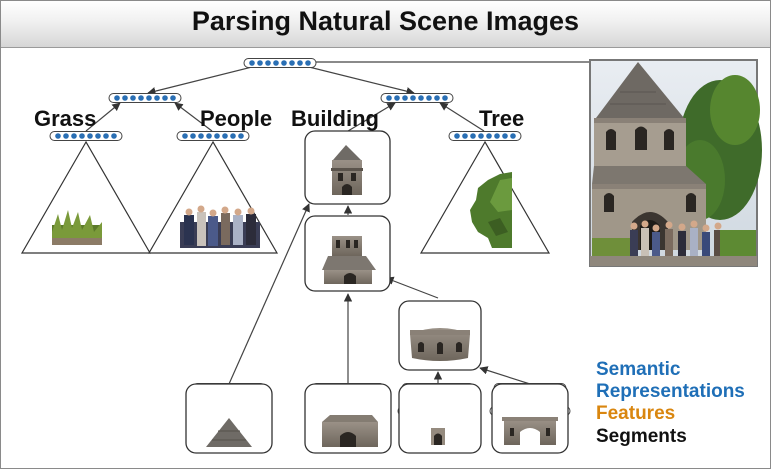 Image resolution: width=771 pixels, height=469 pixels. I want to click on label-people: People, so click(236, 118).